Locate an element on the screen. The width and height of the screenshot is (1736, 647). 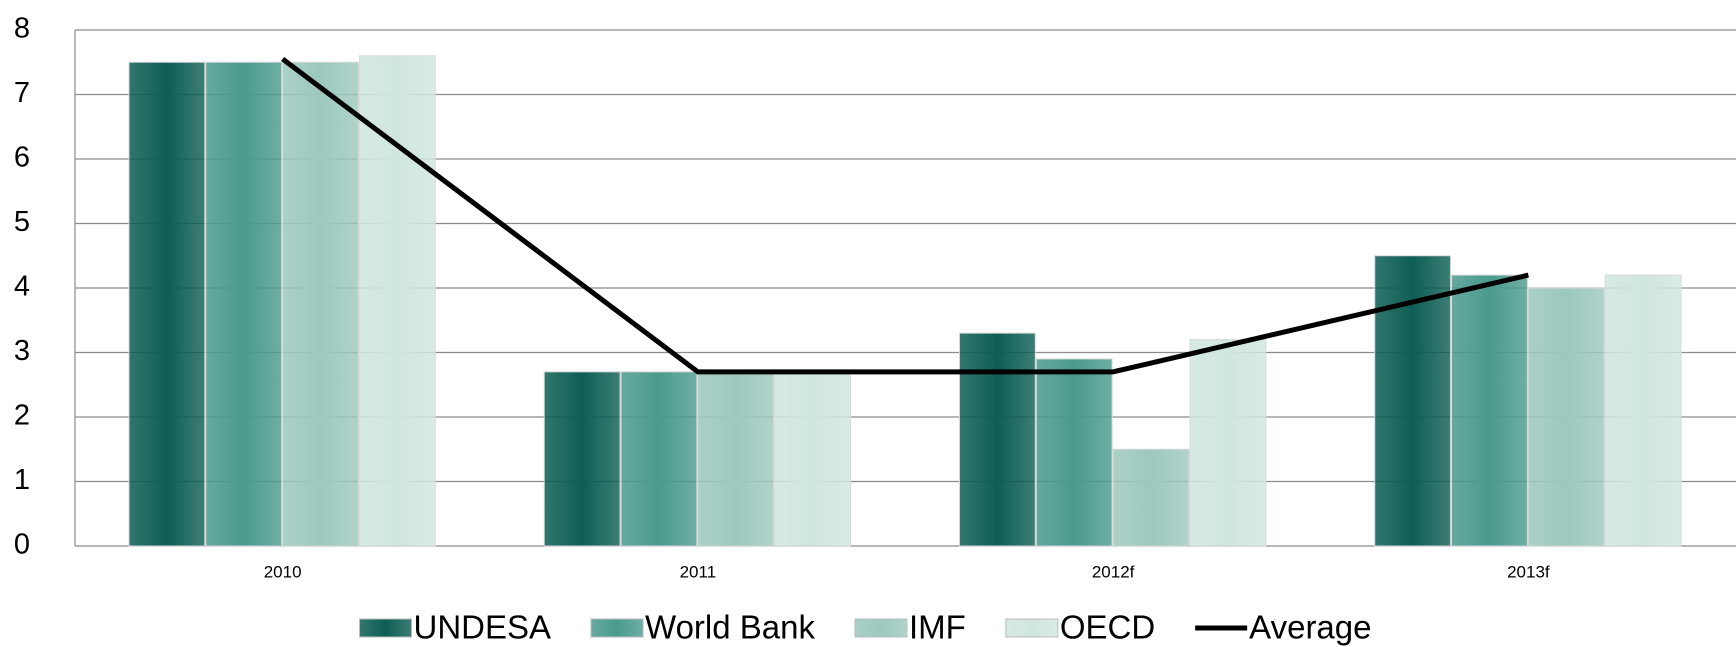
y-tick-label: 2 is located at coordinates (22, 416).